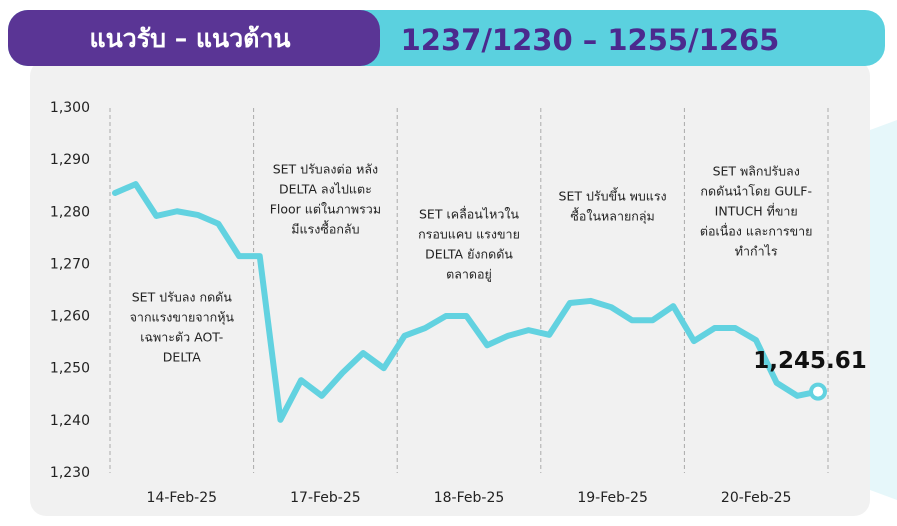  I want to click on annotation: จากแรงขายจากหุ้น, so click(182, 318).